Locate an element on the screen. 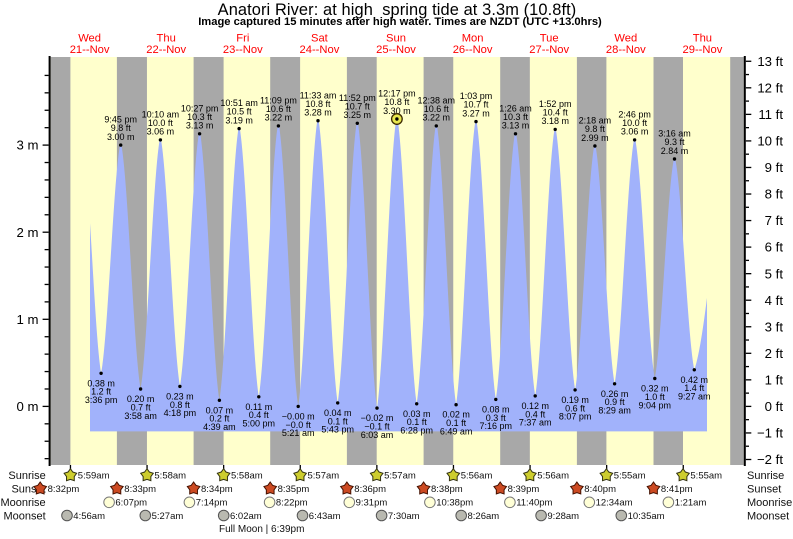  svg-text: 9:04 pm is located at coordinates (655, 405).